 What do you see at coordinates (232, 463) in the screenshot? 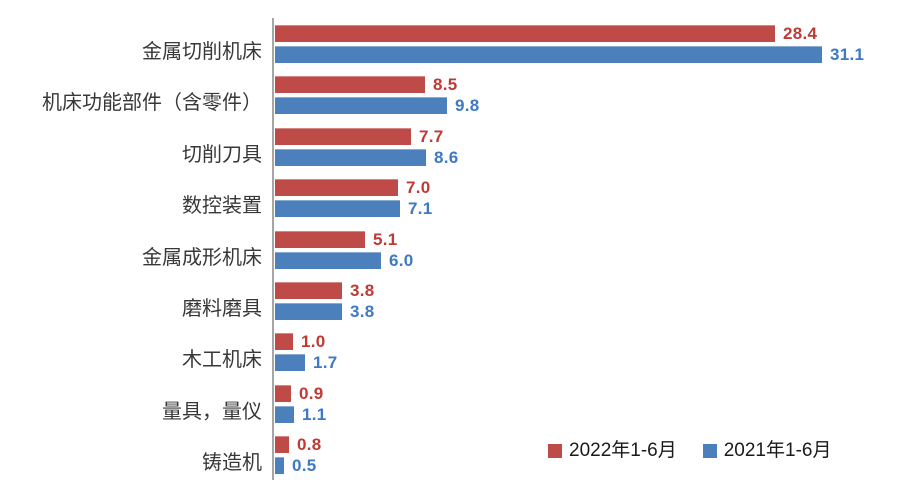
I see `category-label-8: 铸造机` at bounding box center [232, 463].